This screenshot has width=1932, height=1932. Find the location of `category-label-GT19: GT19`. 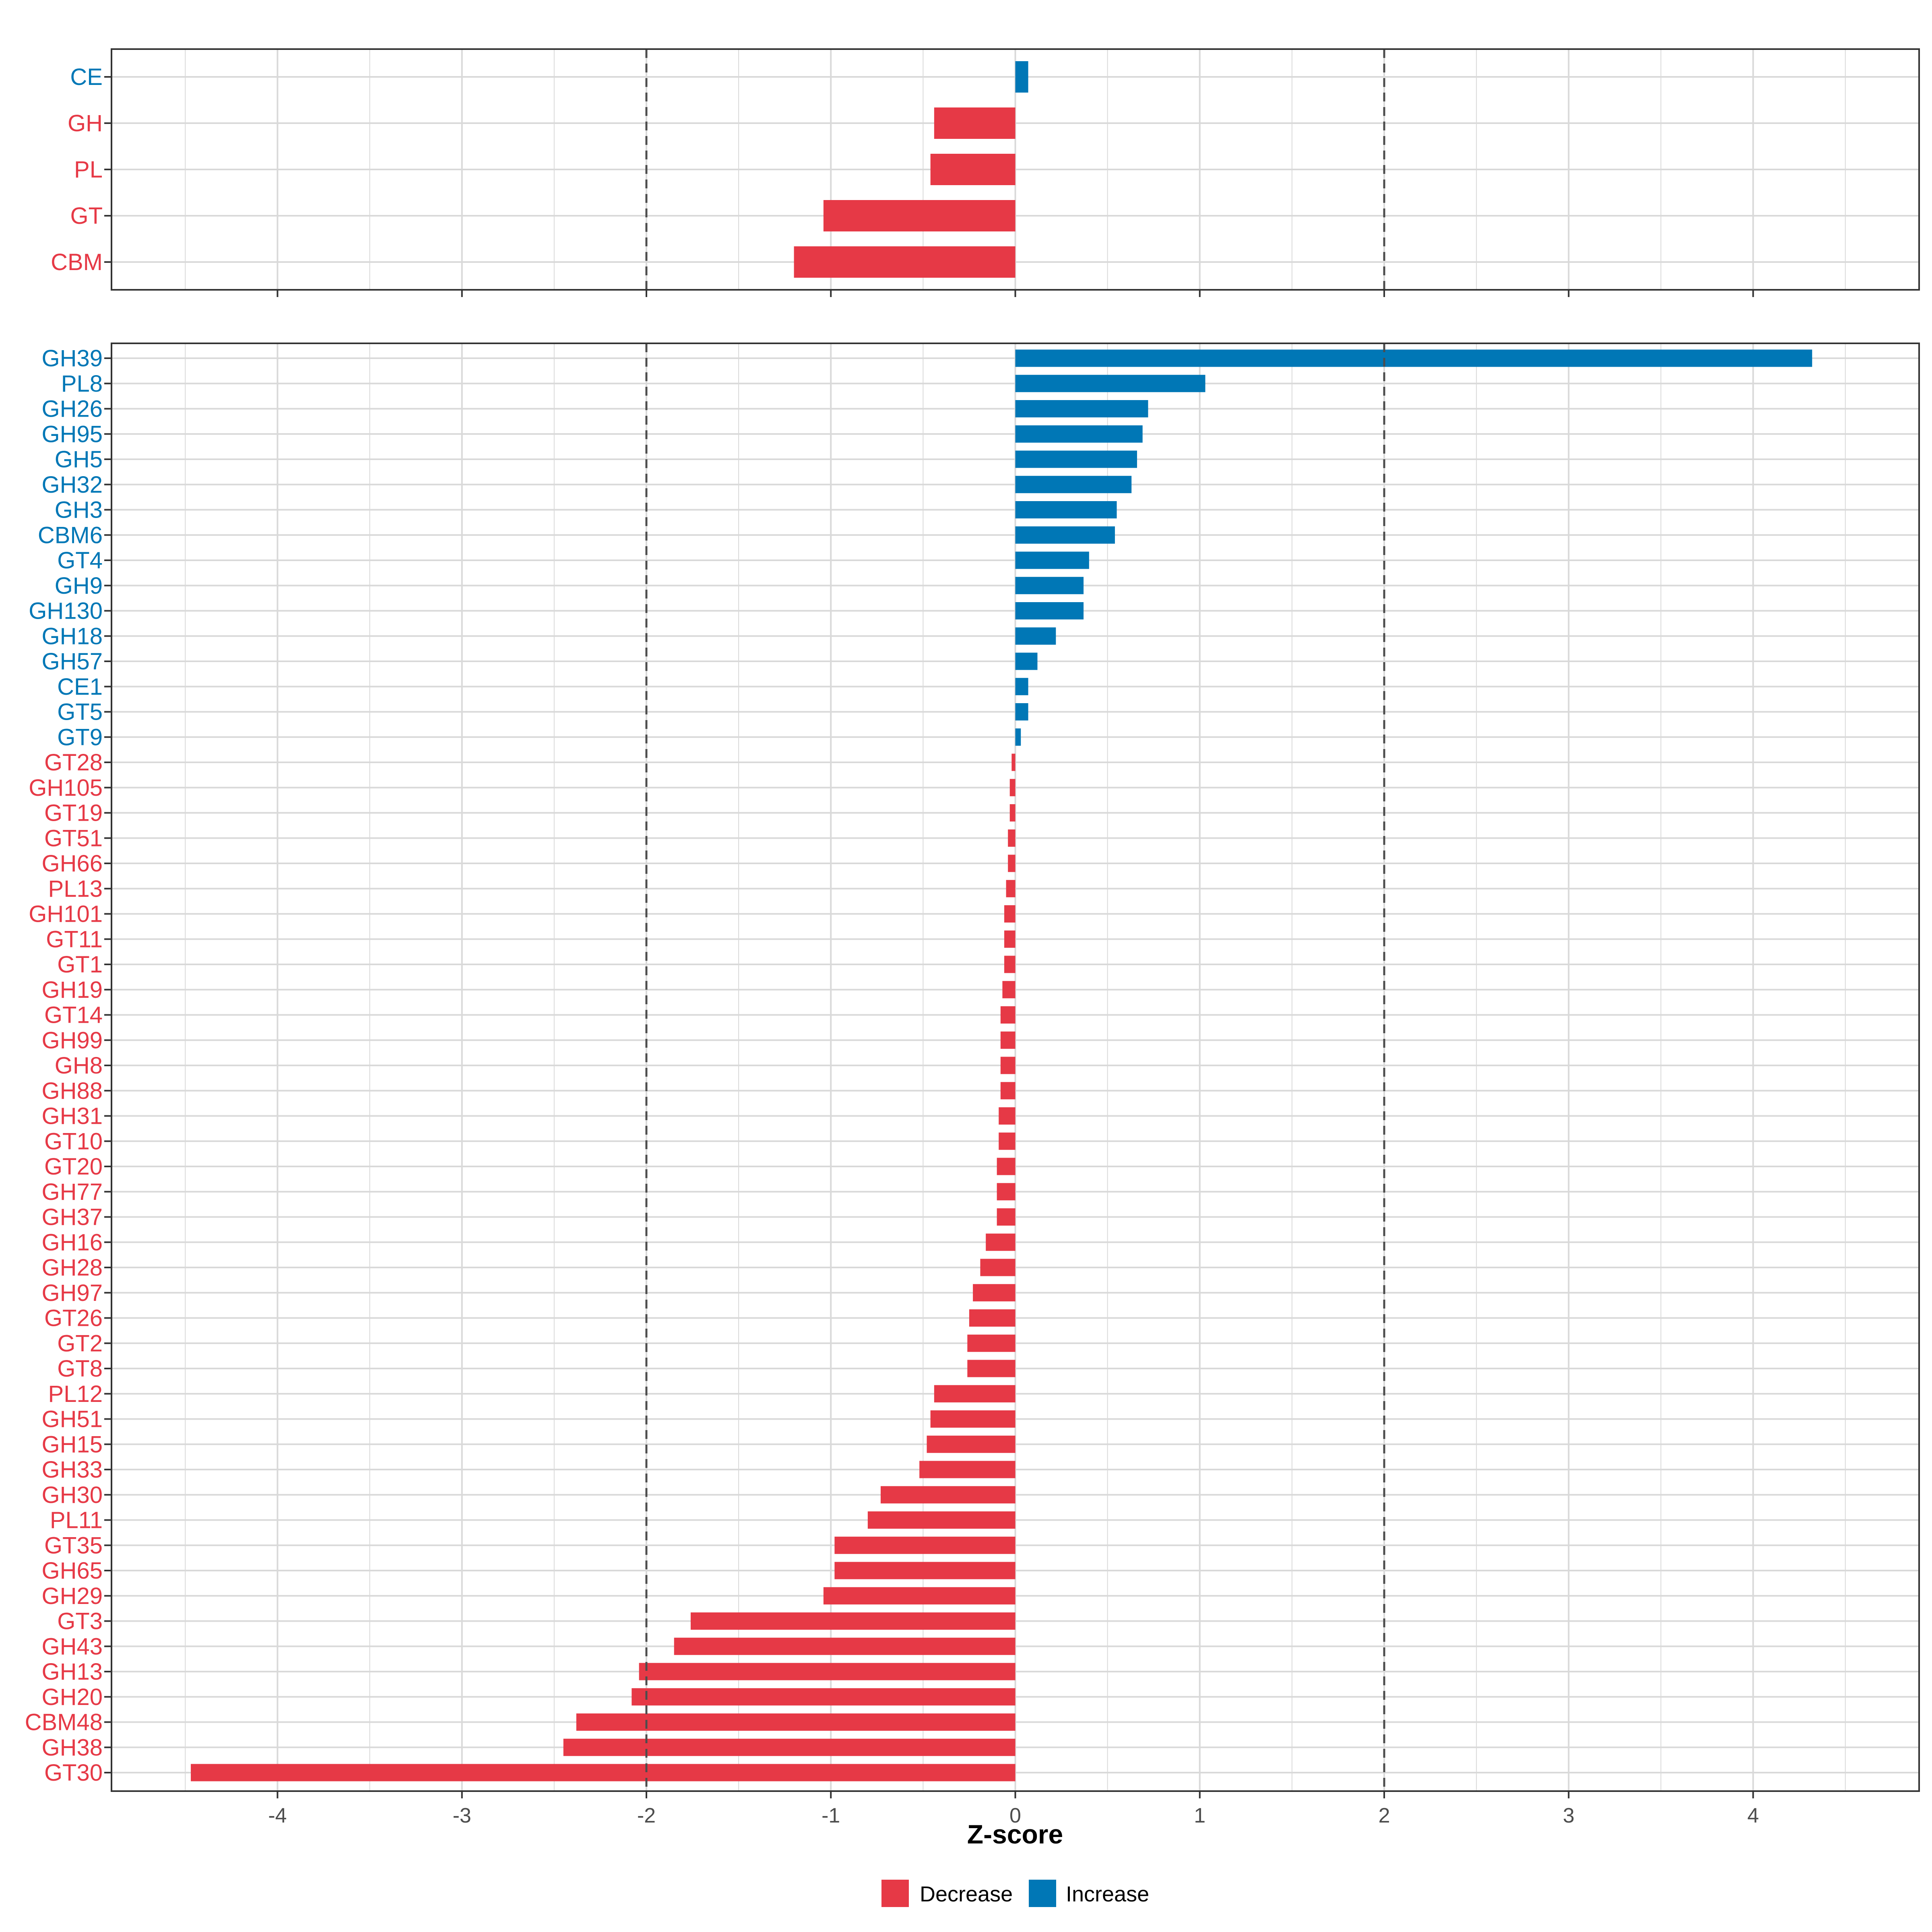

category-label-GT19: GT19 is located at coordinates (73, 813).